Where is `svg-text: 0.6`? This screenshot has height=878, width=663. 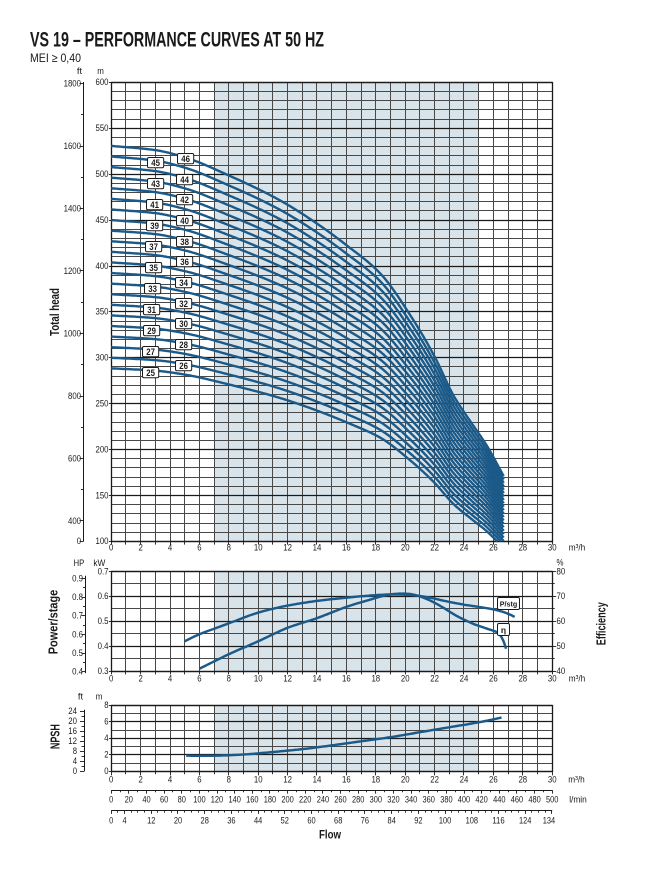
svg-text: 0.6 is located at coordinates (103, 596).